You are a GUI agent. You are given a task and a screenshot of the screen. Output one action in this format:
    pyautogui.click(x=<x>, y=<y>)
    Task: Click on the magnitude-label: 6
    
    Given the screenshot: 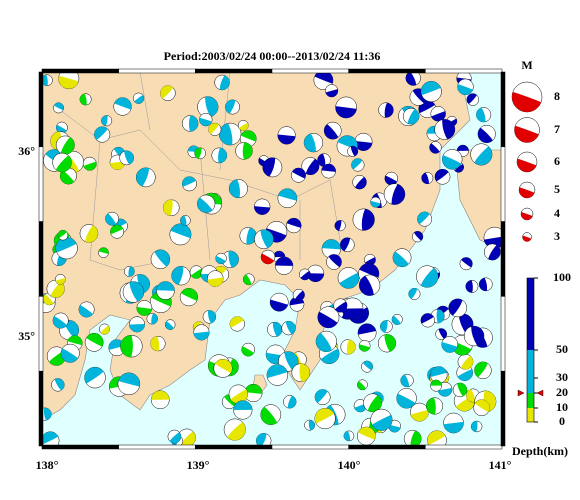 What is the action you would take?
    pyautogui.click(x=557, y=161)
    